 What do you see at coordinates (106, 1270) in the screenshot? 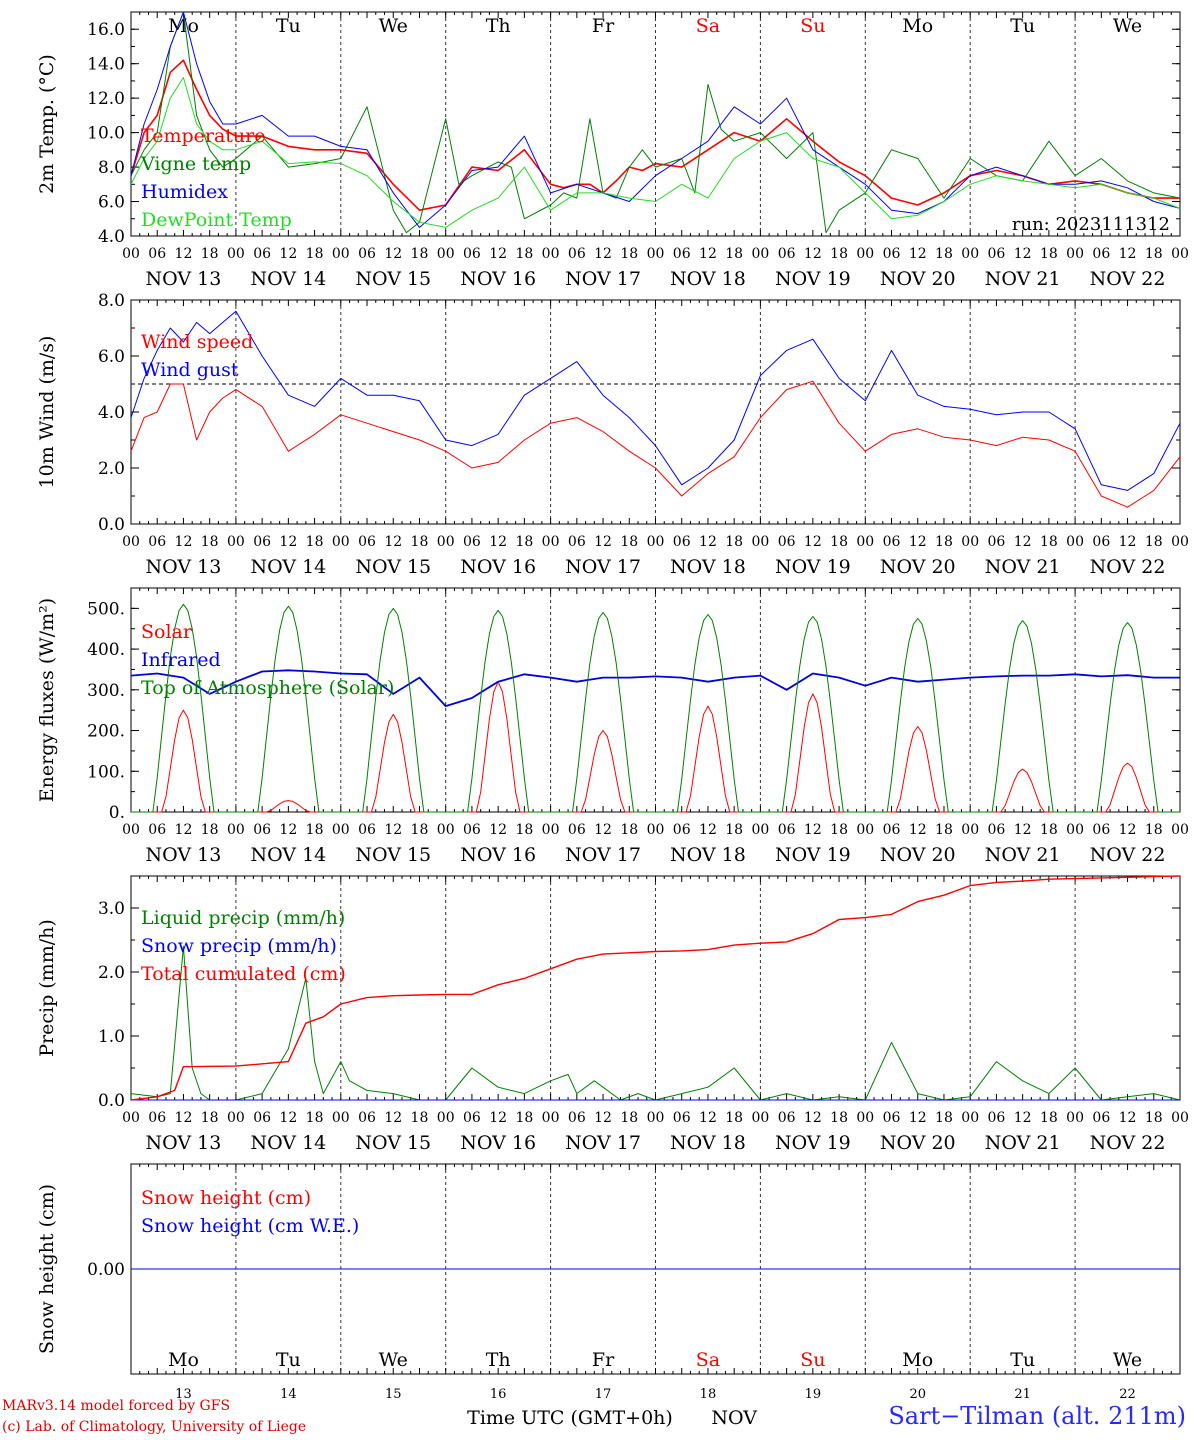
I see `y-tick-label: 0.00` at bounding box center [106, 1270].